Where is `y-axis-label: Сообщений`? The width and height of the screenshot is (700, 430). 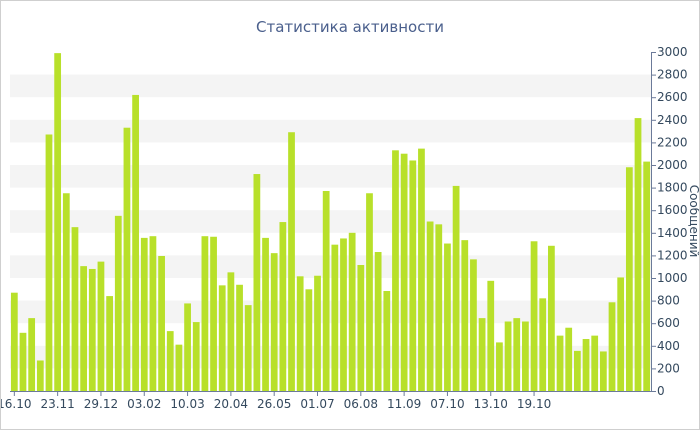
y-axis-label: Сообщений is located at coordinates (693, 221).